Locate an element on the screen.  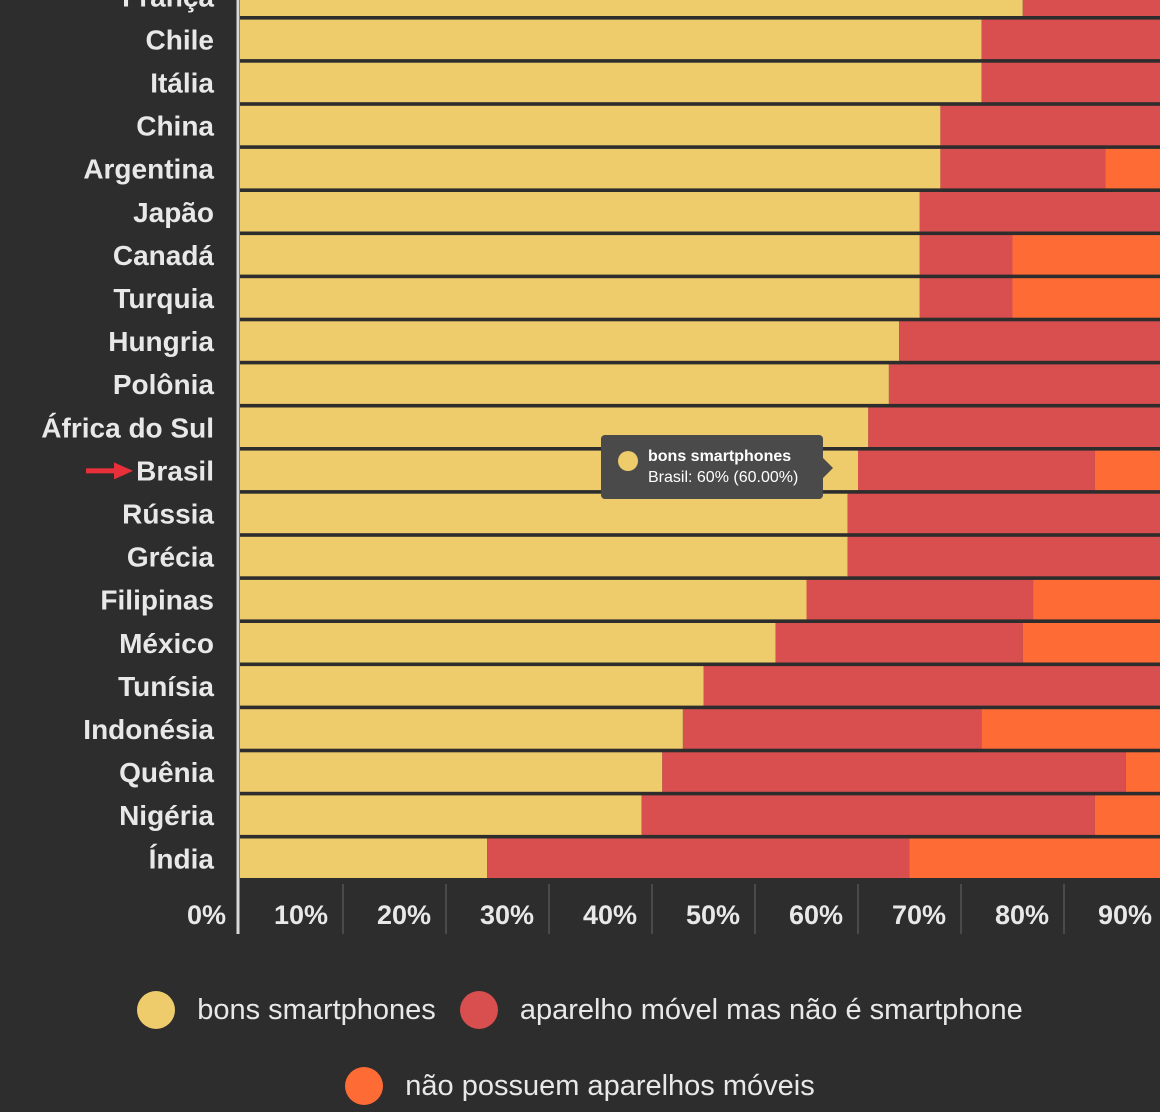
legend-row-2: não possuem aparelhos móveis is located at coordinates (580, 1086).